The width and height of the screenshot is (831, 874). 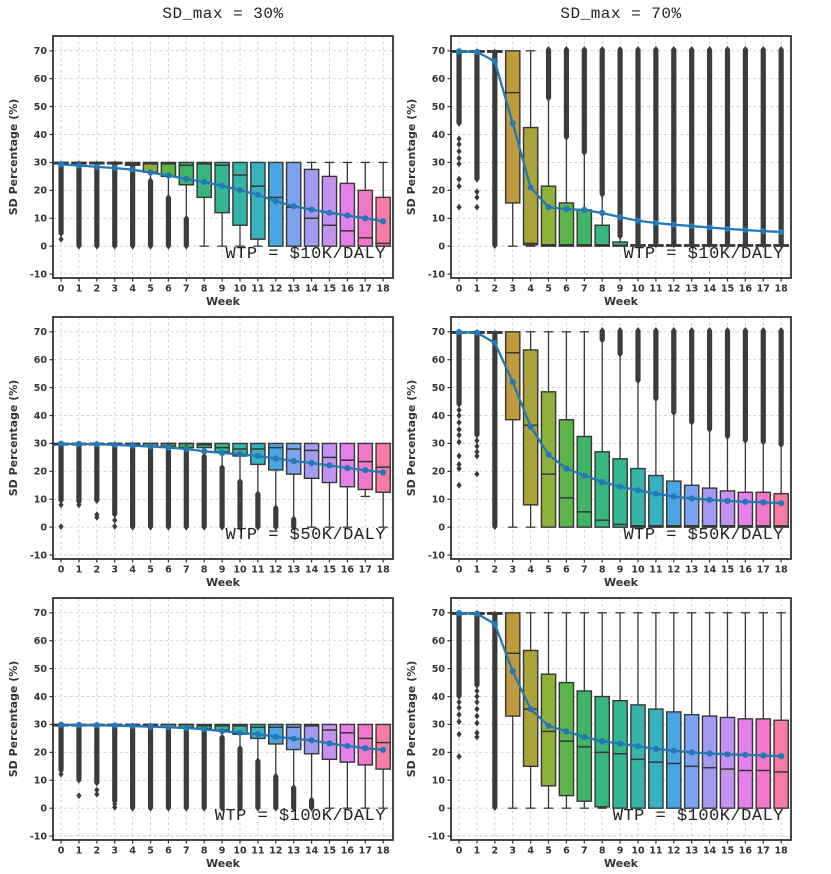 I want to click on x-tick-label: 0, so click(x=61, y=570).